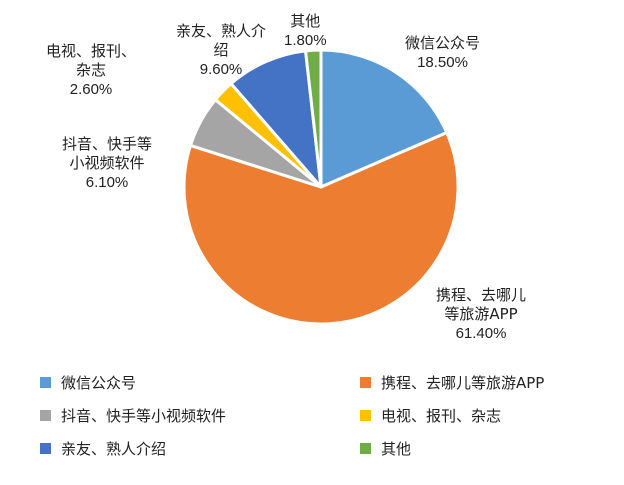 The width and height of the screenshot is (624, 485). What do you see at coordinates (99, 383) in the screenshot?
I see `legend-label: 微信公众号` at bounding box center [99, 383].